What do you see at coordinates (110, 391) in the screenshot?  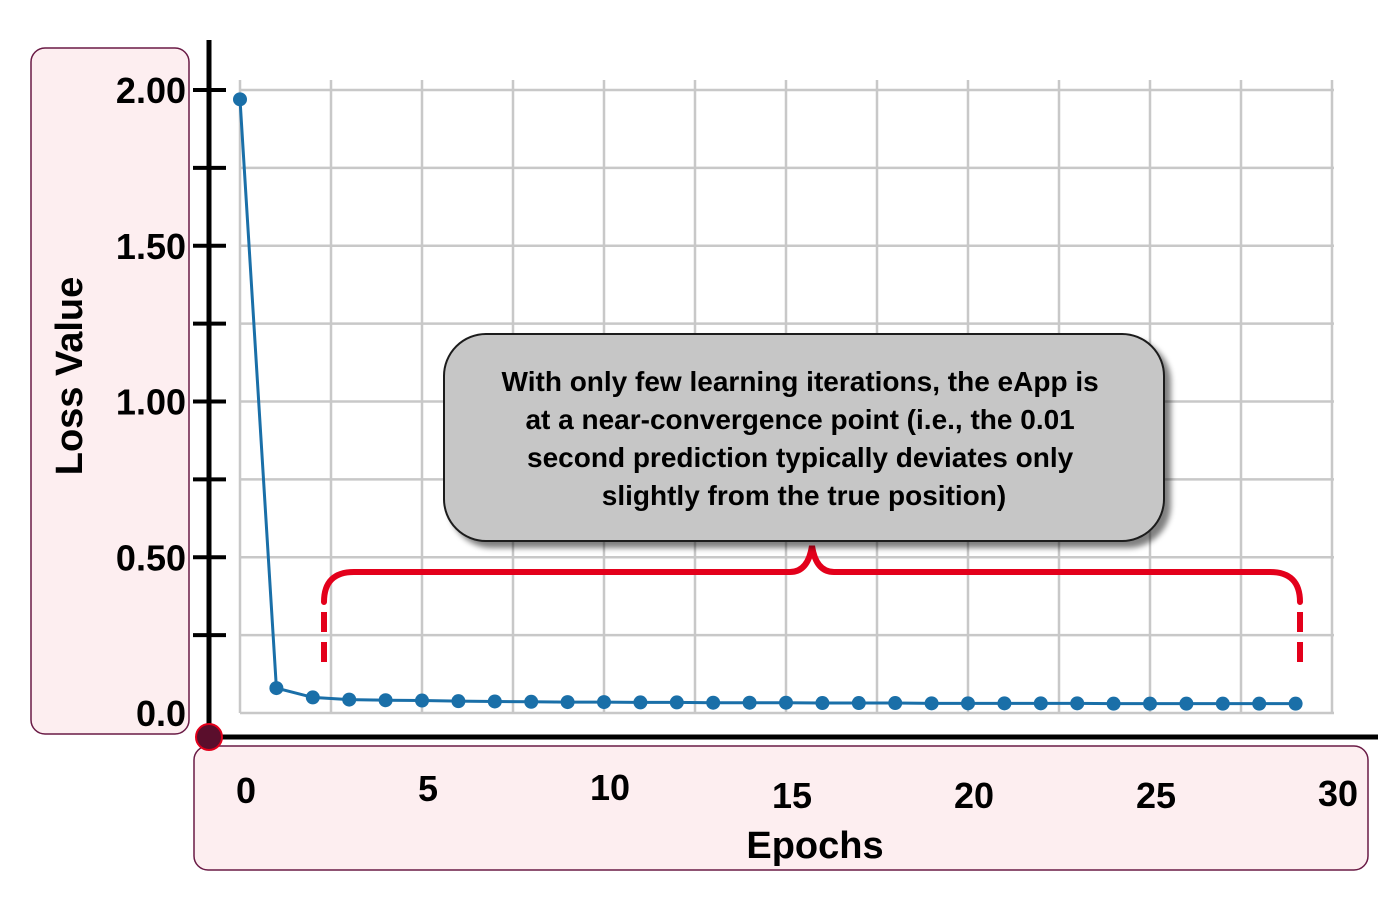 I see `y-axis-panel` at bounding box center [110, 391].